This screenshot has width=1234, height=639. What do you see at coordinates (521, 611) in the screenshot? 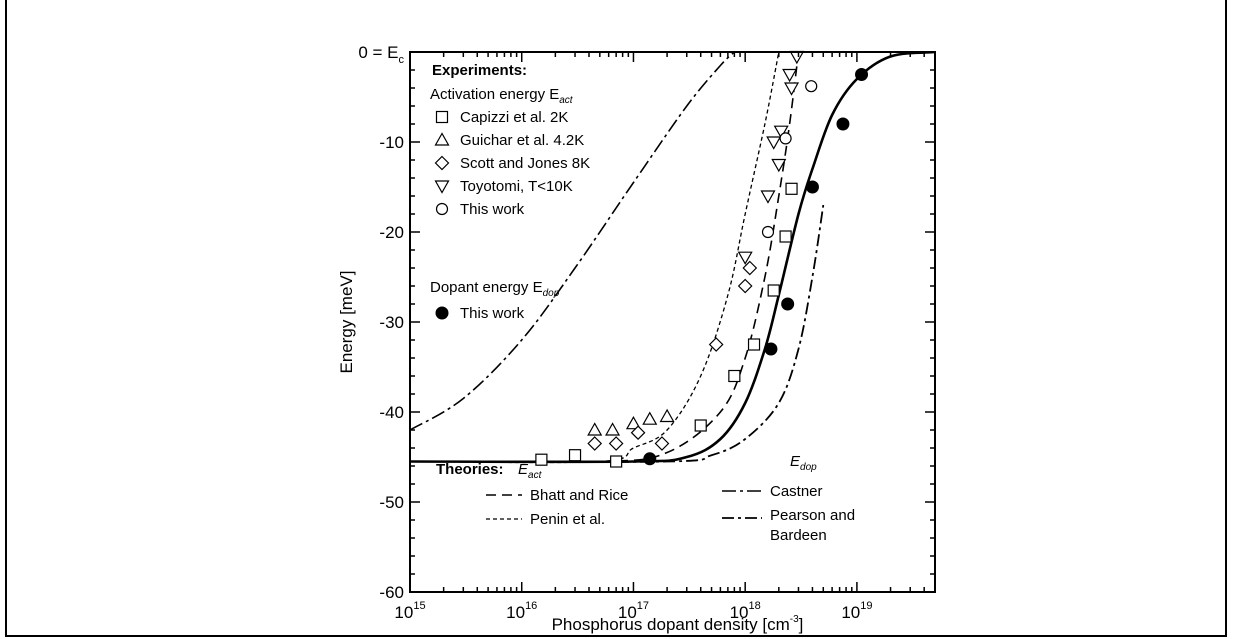
I see `x-tick-label: 1016` at bounding box center [521, 611].